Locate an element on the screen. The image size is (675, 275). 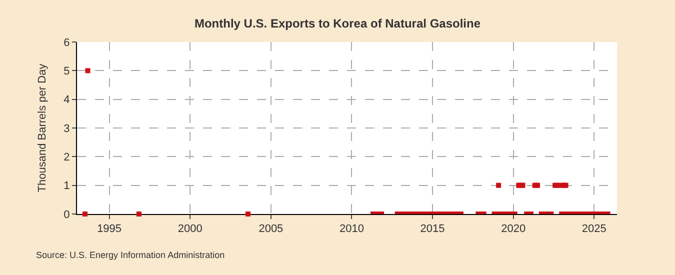
y-axis-title: Thousand Barrels per Day is located at coordinates (42, 127).